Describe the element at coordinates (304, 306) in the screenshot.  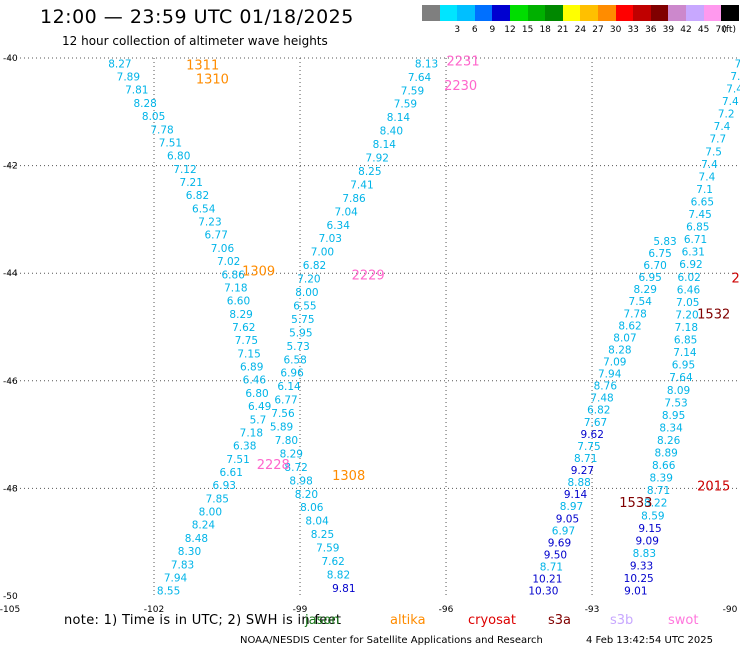
I see `wave-height-value: 6.55` at that location.